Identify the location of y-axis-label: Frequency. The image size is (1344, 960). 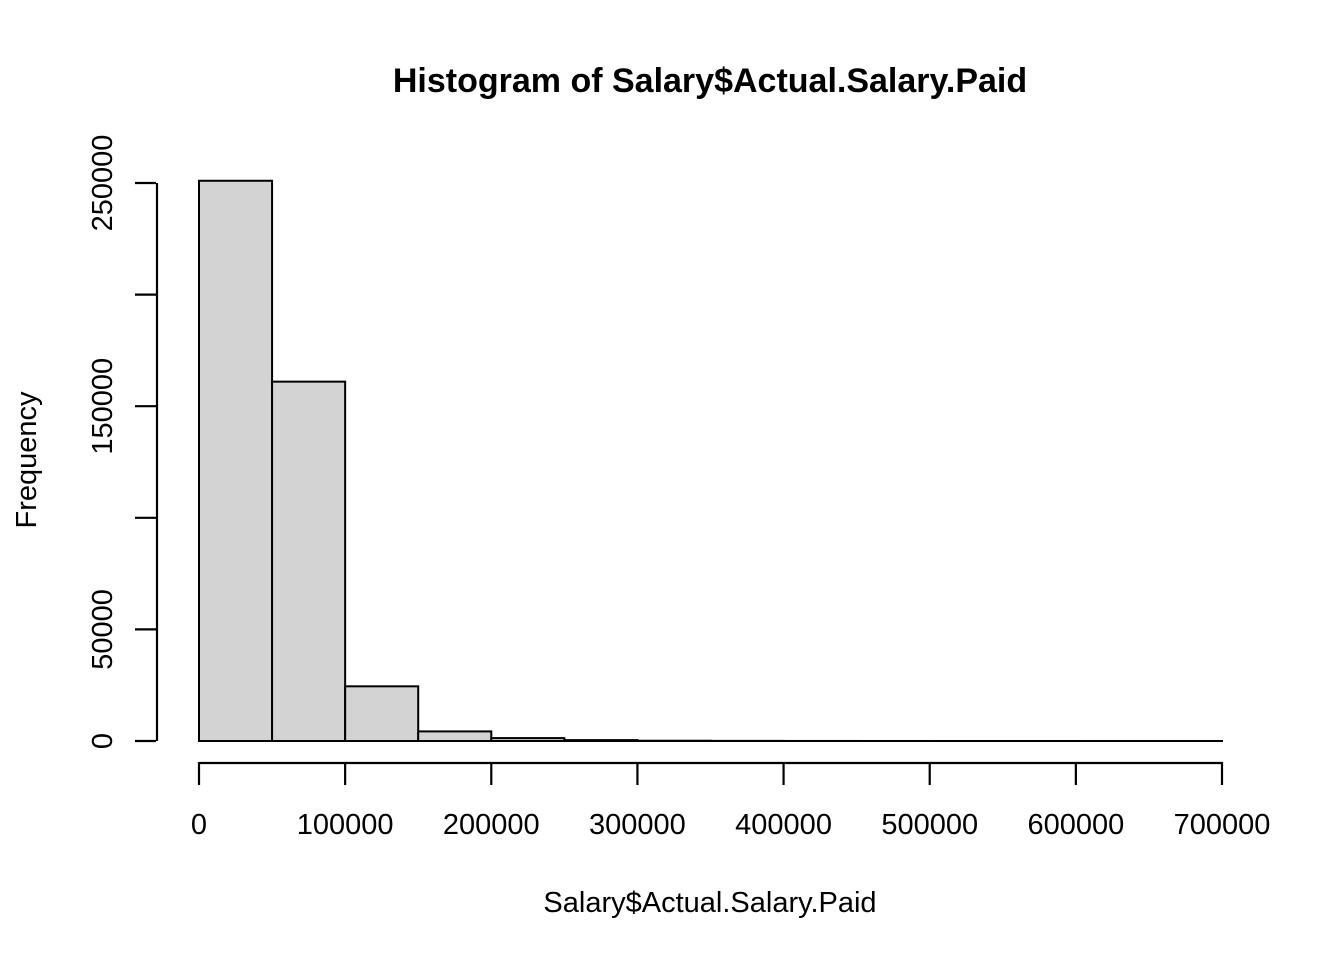
(27, 460).